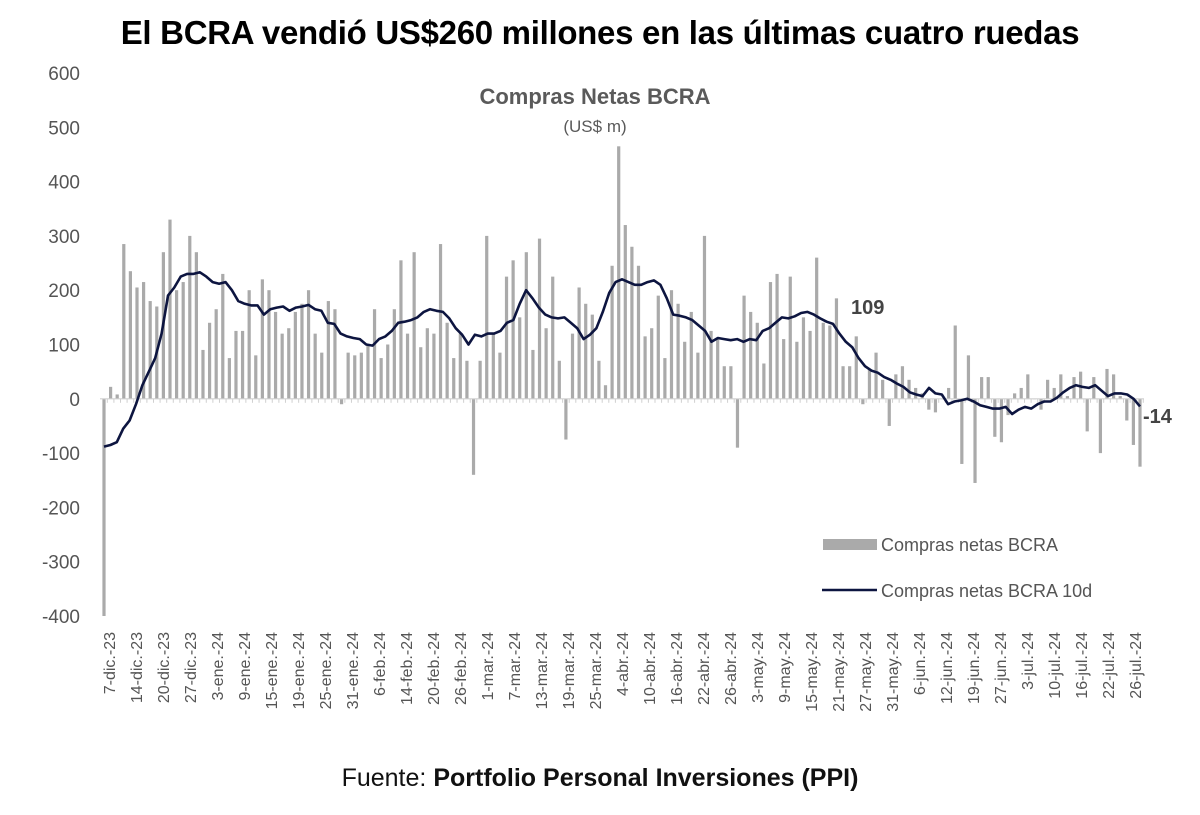 The width and height of the screenshot is (1200, 815). I want to click on y-tick-label: 600, so click(64, 74).